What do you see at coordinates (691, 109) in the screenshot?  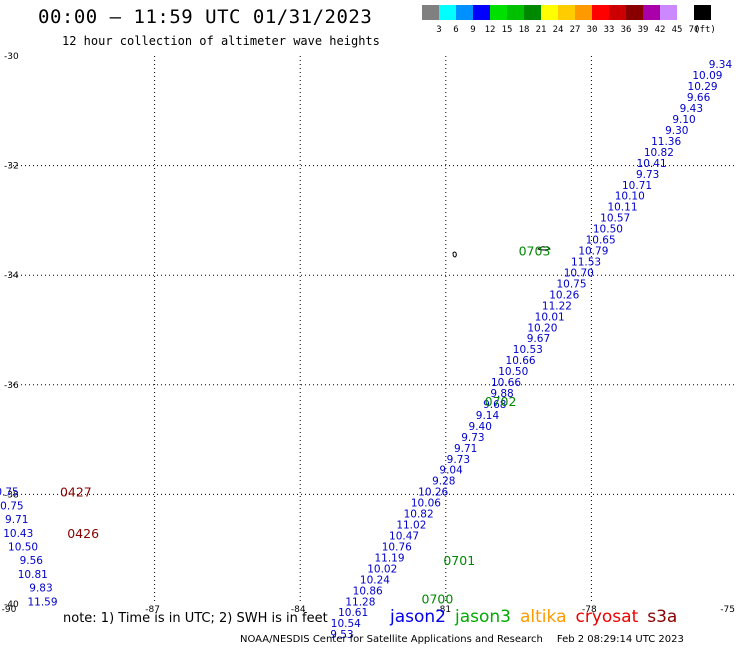 I see `jason3-swh-label: 9.43` at bounding box center [691, 109].